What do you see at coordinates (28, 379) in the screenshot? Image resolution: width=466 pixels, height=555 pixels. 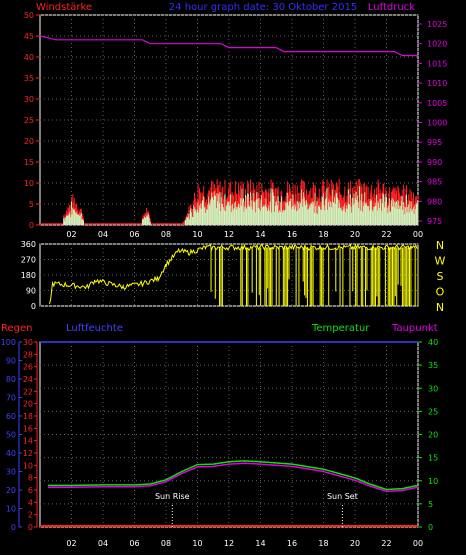 I see `rain-tick-label: 24` at bounding box center [28, 379].